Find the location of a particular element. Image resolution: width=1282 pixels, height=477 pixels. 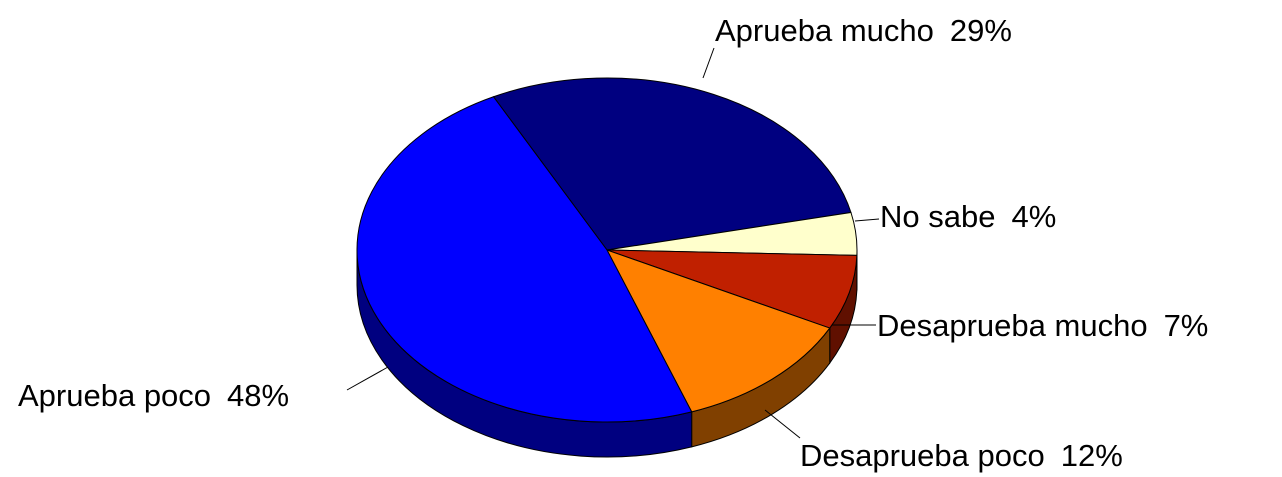

value-label: 29% is located at coordinates (981, 30).